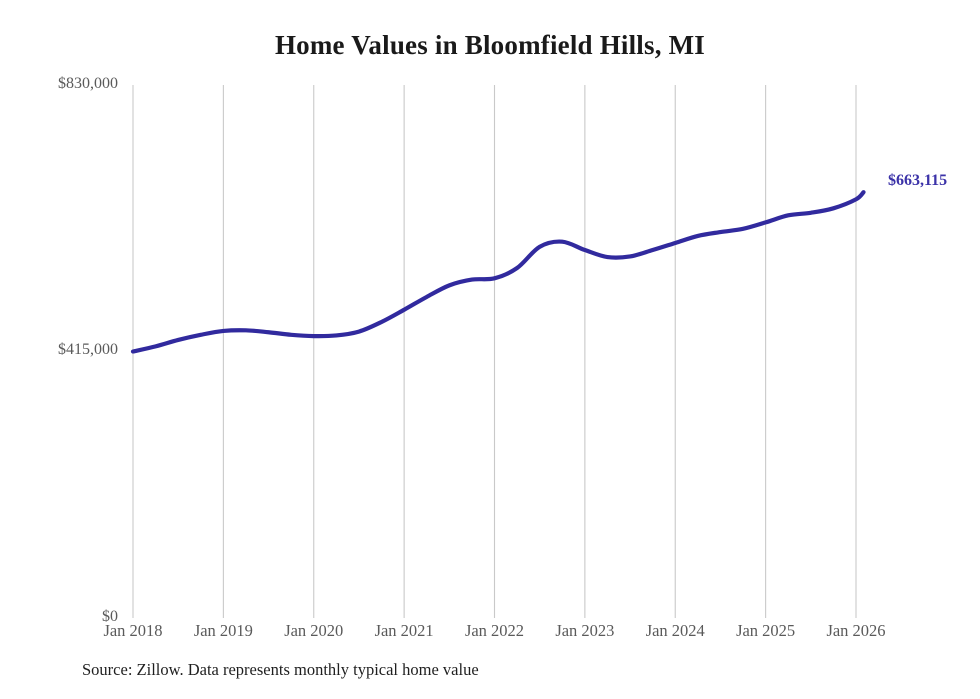  What do you see at coordinates (490, 45) in the screenshot?
I see `chart-title: Home Values in Bloomfield Hills, MI` at bounding box center [490, 45].